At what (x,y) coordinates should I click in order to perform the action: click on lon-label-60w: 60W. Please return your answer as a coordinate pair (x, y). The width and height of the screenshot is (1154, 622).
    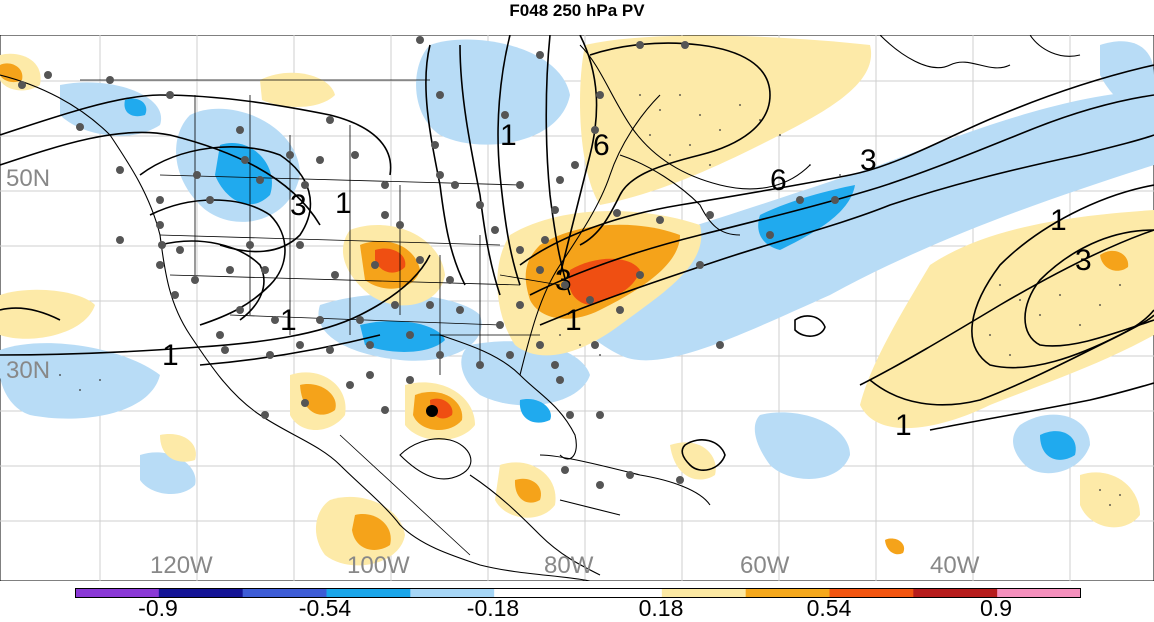
    Looking at the image, I should click on (765, 565).